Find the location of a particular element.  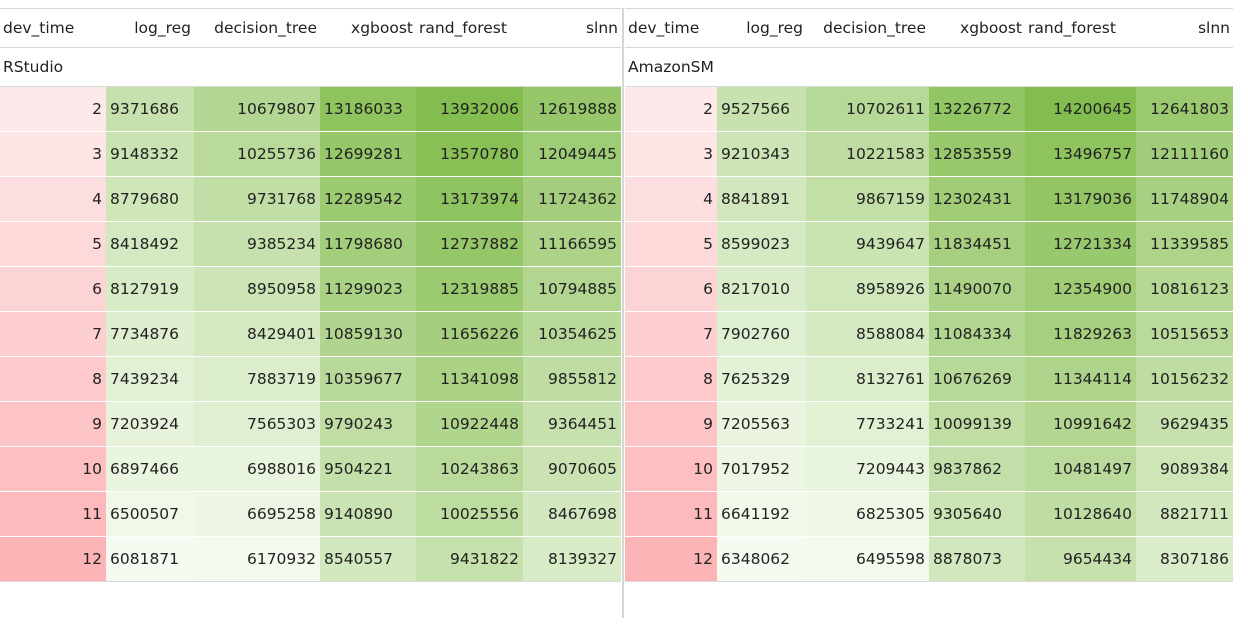

cell-rand-forest: 9654434 is located at coordinates (1080, 559).